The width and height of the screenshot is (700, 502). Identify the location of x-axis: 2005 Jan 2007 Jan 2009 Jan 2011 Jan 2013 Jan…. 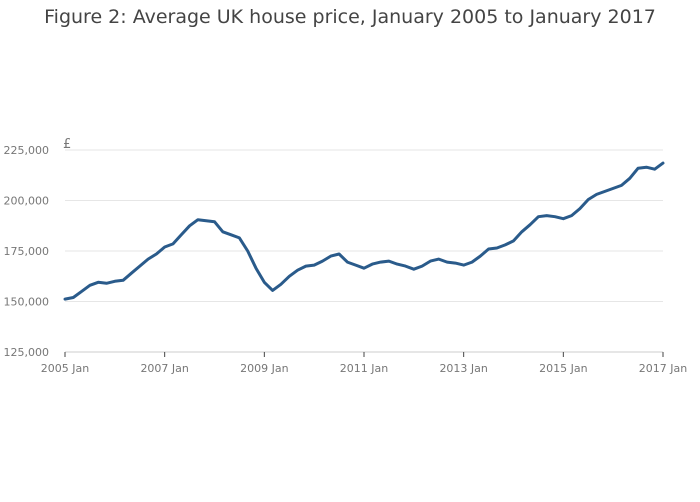
(364, 363).